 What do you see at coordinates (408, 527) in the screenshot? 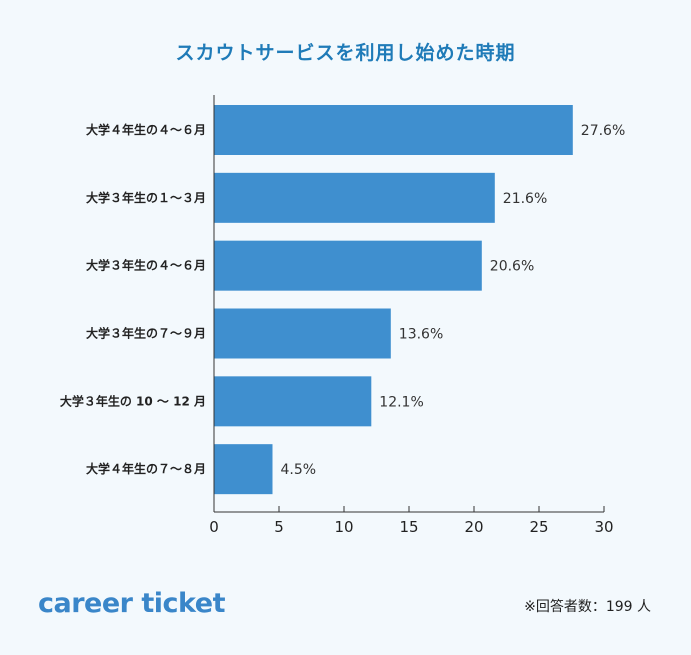
I see `x-tick-label: 15` at bounding box center [408, 527].